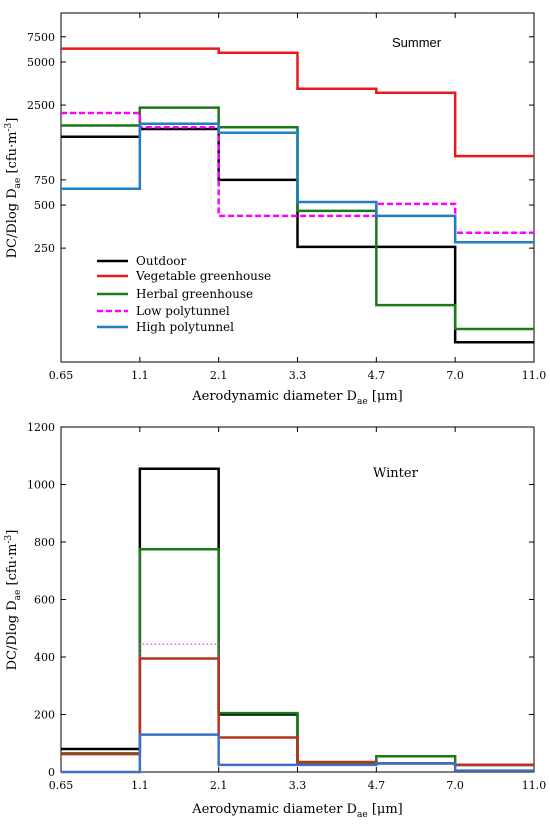 The image size is (550, 824). I want to click on summer-annotation: Summer, so click(417, 42).